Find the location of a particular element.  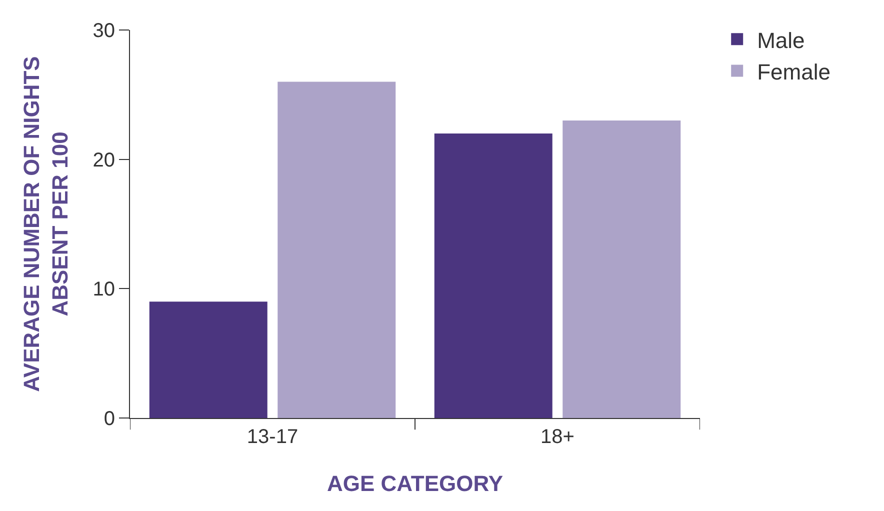

x-axis-title: AGE CATEGORY is located at coordinates (415, 483).